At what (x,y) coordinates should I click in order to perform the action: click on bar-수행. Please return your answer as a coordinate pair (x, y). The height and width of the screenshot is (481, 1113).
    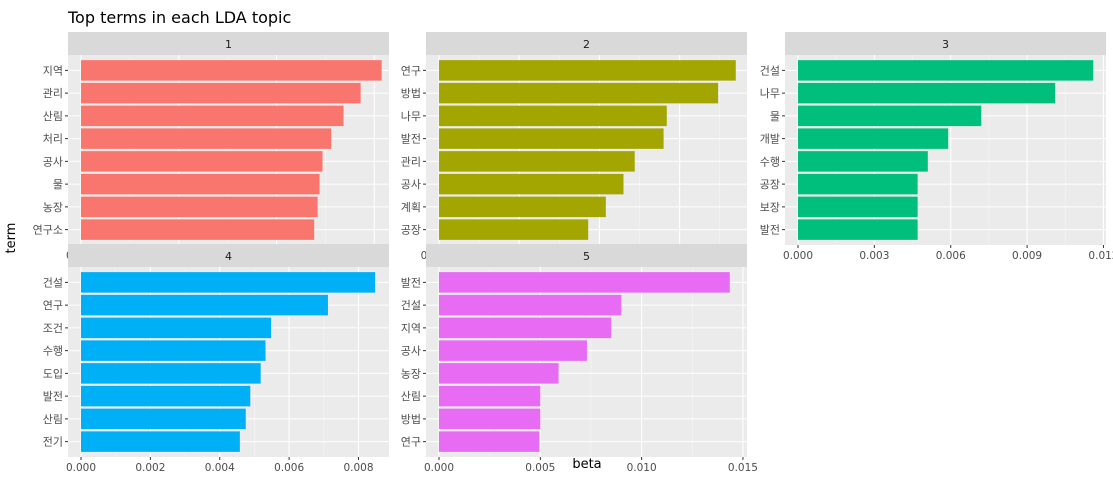
    Looking at the image, I should click on (863, 161).